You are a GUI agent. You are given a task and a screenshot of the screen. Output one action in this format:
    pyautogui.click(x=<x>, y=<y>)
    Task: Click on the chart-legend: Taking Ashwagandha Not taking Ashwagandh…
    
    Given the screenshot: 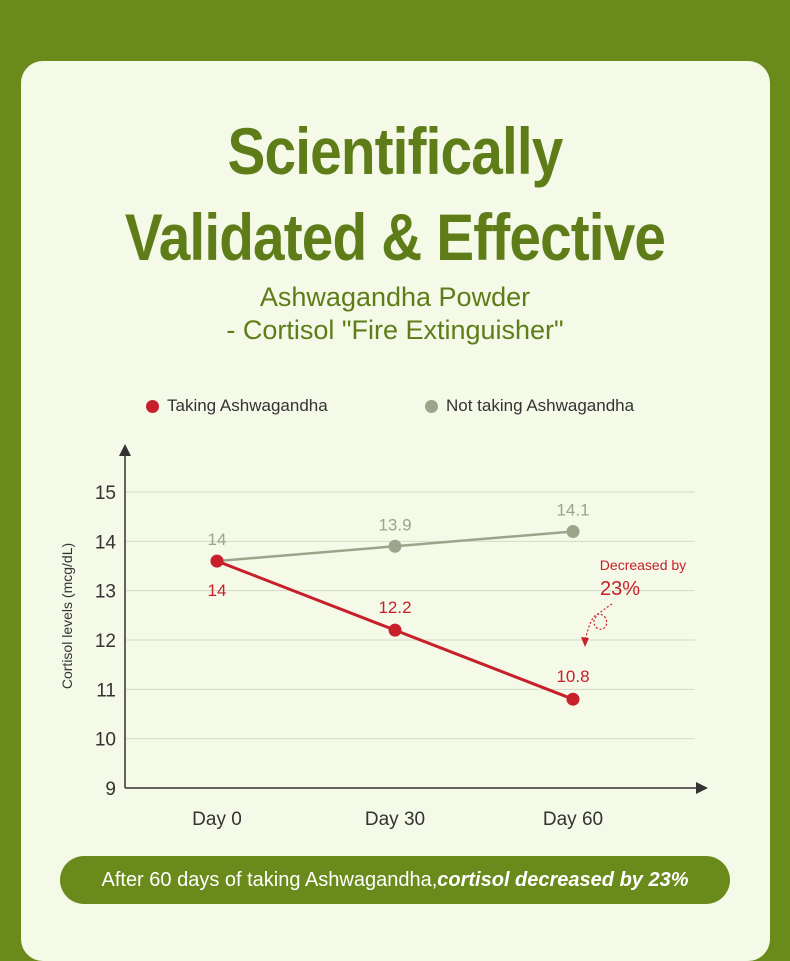 What is the action you would take?
    pyautogui.click(x=395, y=407)
    